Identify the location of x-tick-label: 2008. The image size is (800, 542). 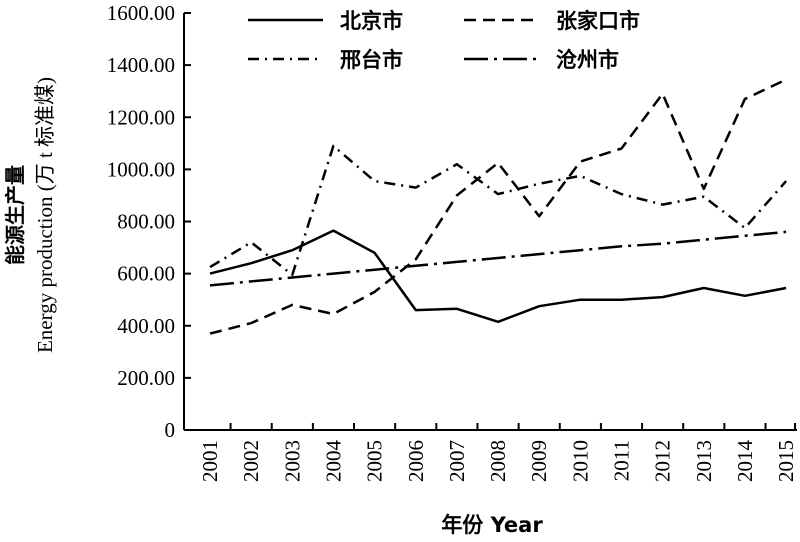
(498, 461).